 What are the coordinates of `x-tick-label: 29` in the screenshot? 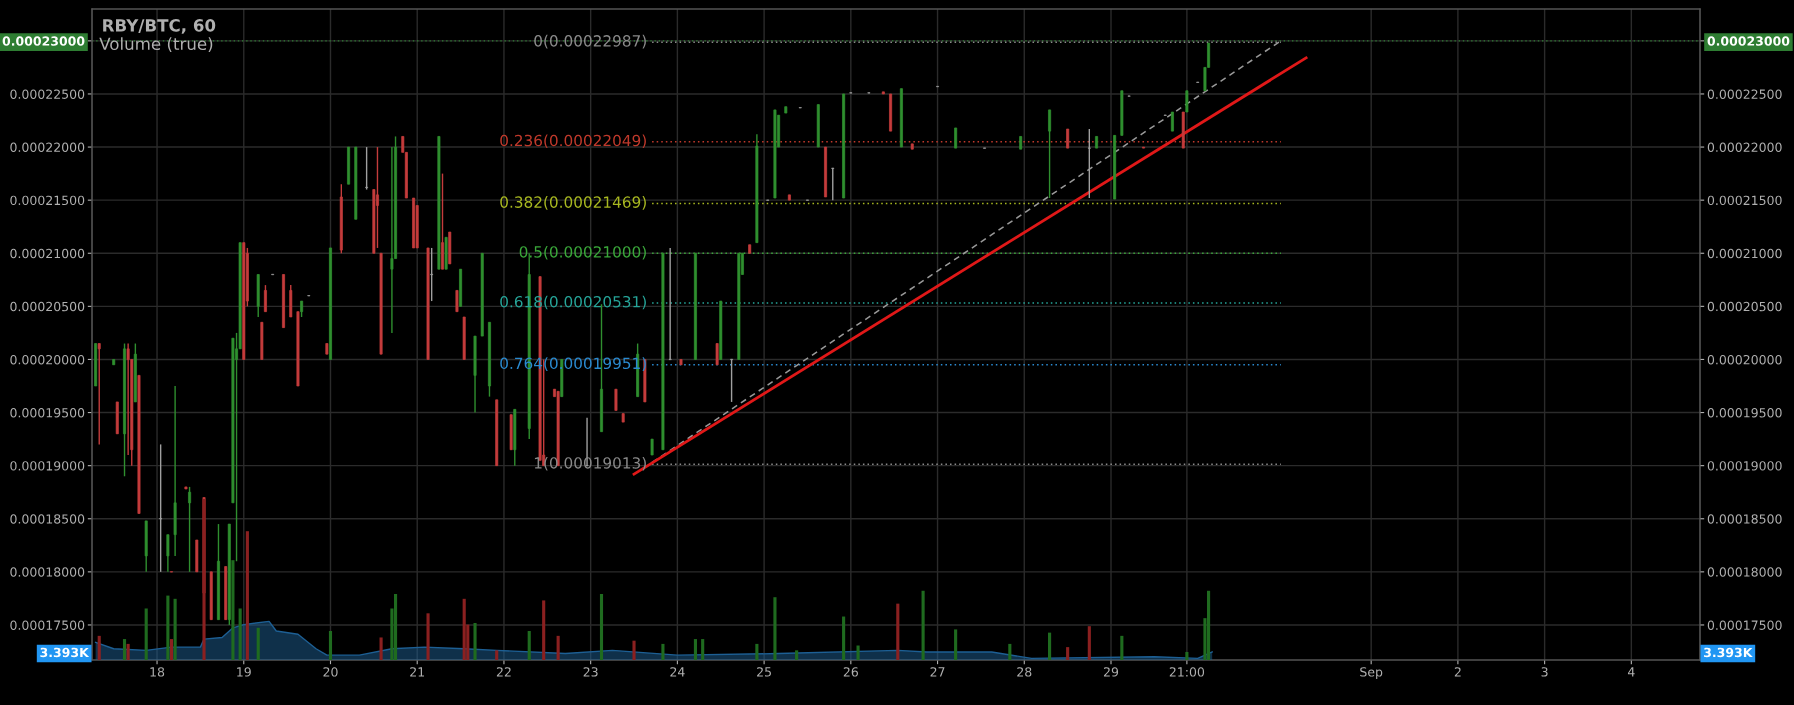 It's located at (1111, 672).